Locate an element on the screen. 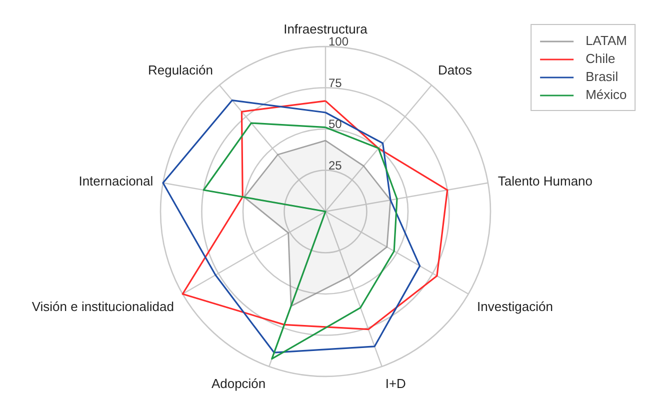 This screenshot has height=408, width=660. y-tick-label: 100 is located at coordinates (338, 41).